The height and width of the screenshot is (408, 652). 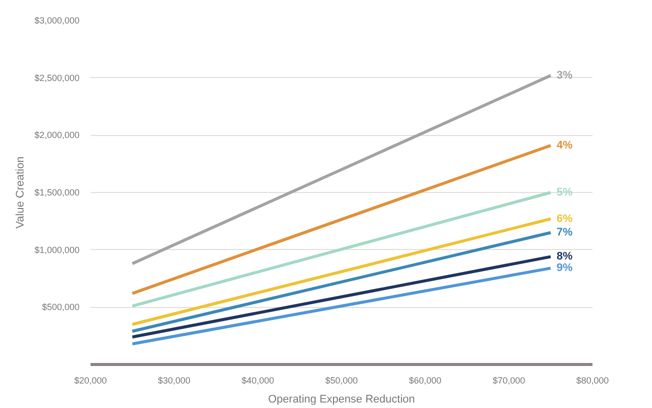 I want to click on x-tick-label: $40,000, so click(x=258, y=381).